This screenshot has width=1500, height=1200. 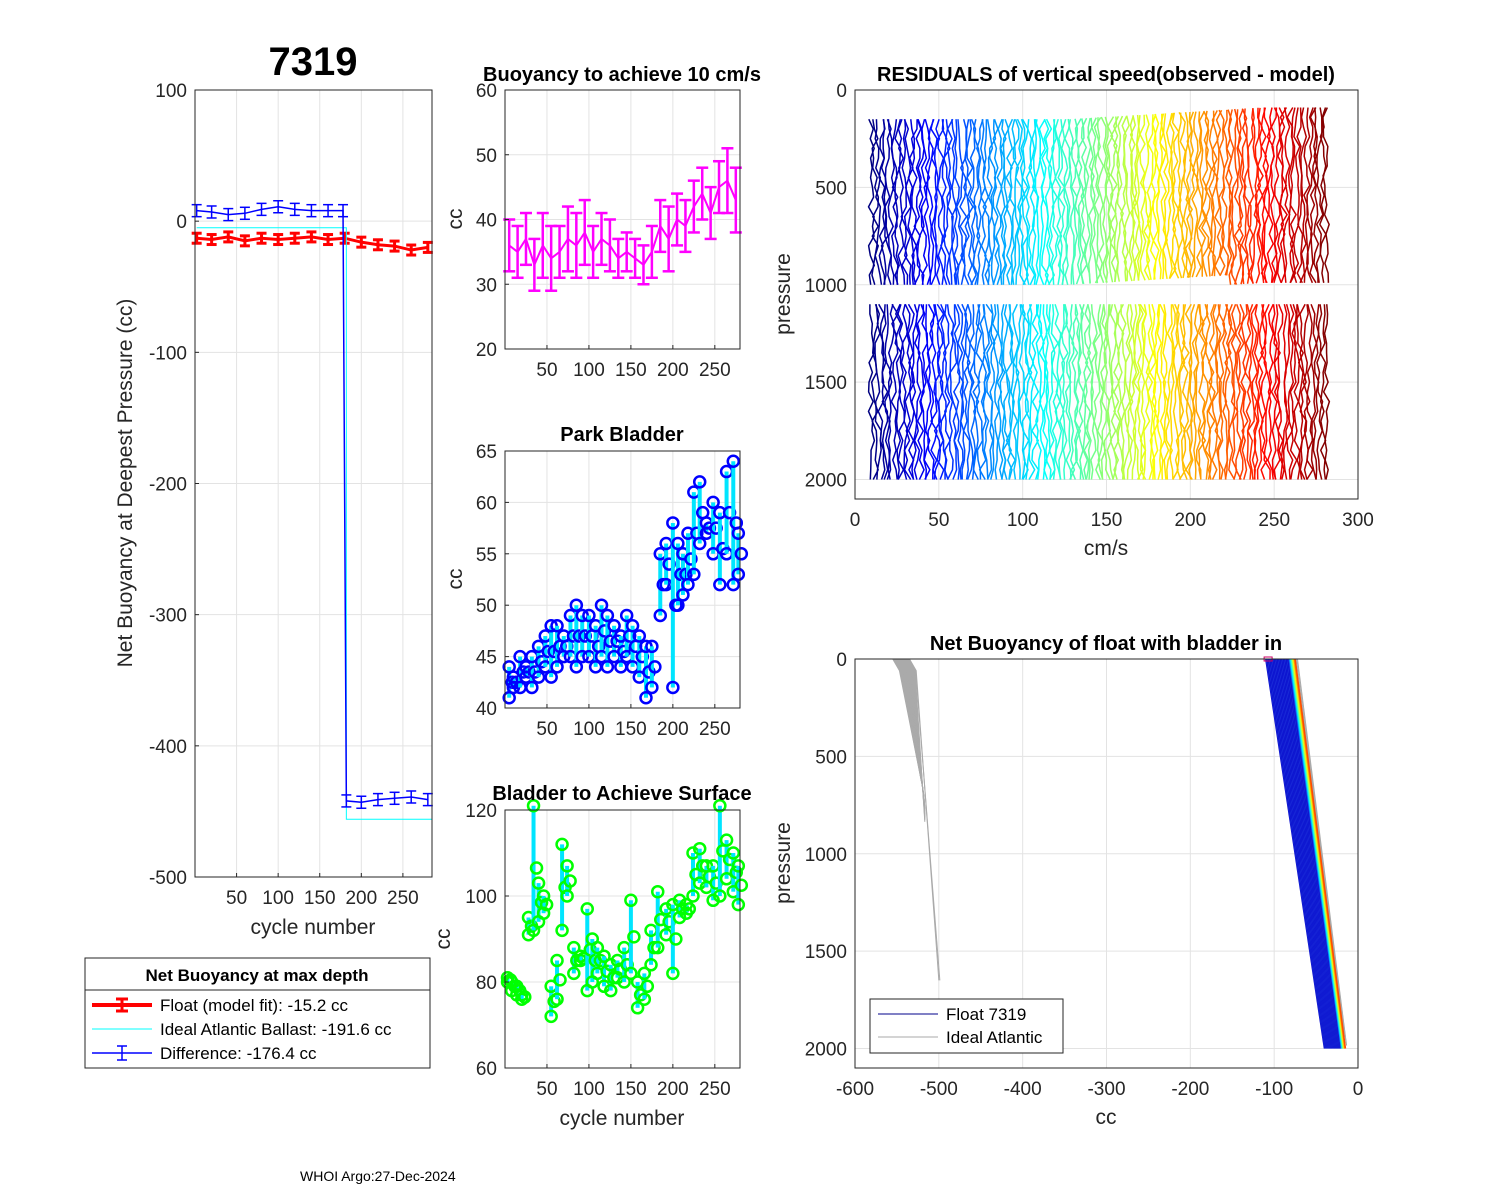 I want to click on y-axis-label: pressure, so click(x=783, y=863).